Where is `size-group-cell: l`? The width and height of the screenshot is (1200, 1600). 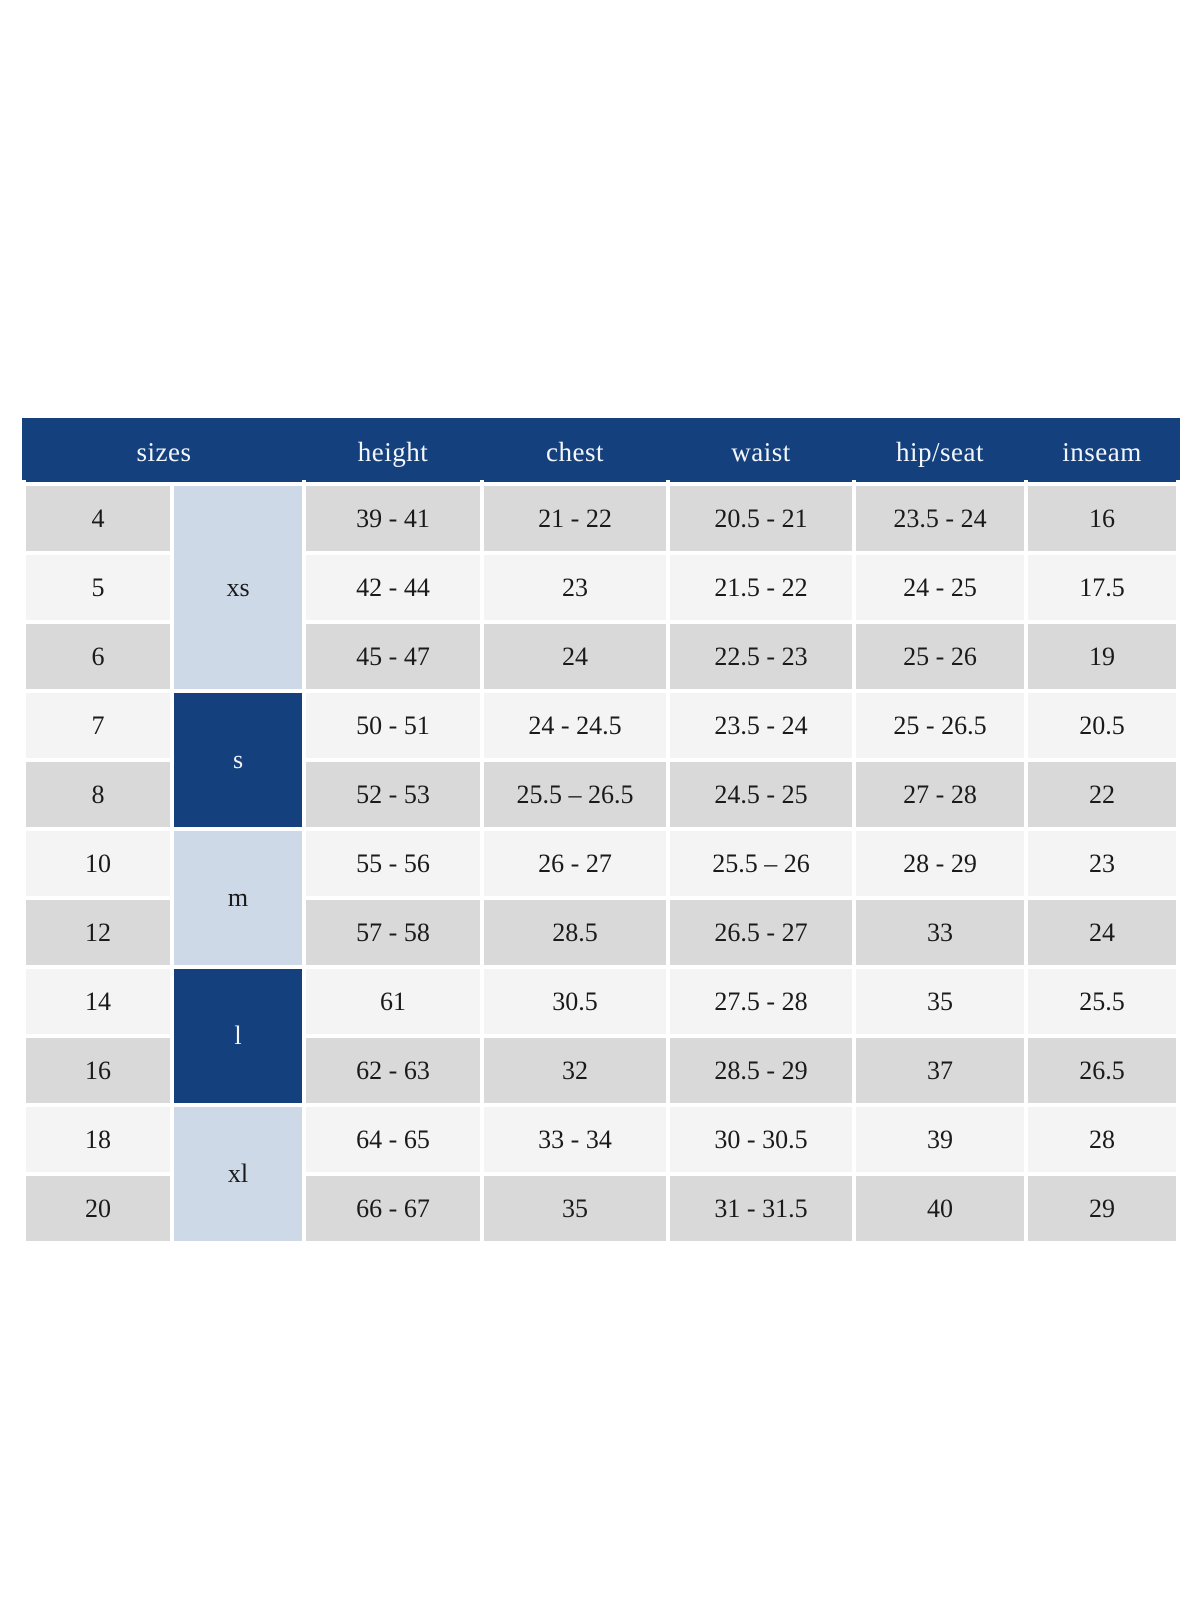
size-group-cell: l is located at coordinates (238, 1036).